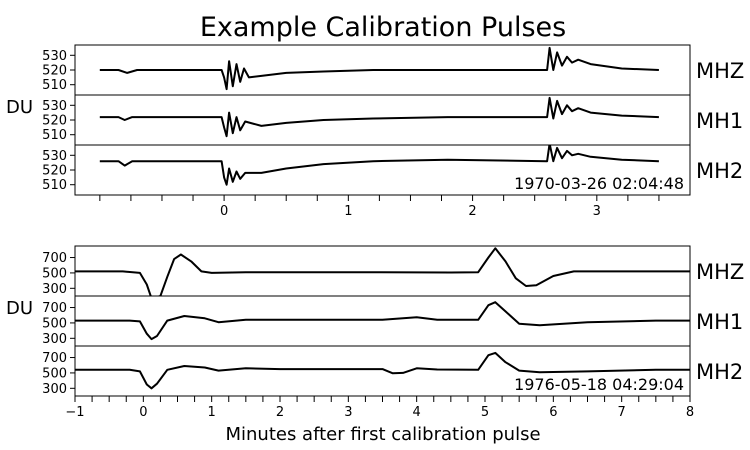  What do you see at coordinates (690, 412) in the screenshot?
I see `x-tick-label: 8` at bounding box center [690, 412].